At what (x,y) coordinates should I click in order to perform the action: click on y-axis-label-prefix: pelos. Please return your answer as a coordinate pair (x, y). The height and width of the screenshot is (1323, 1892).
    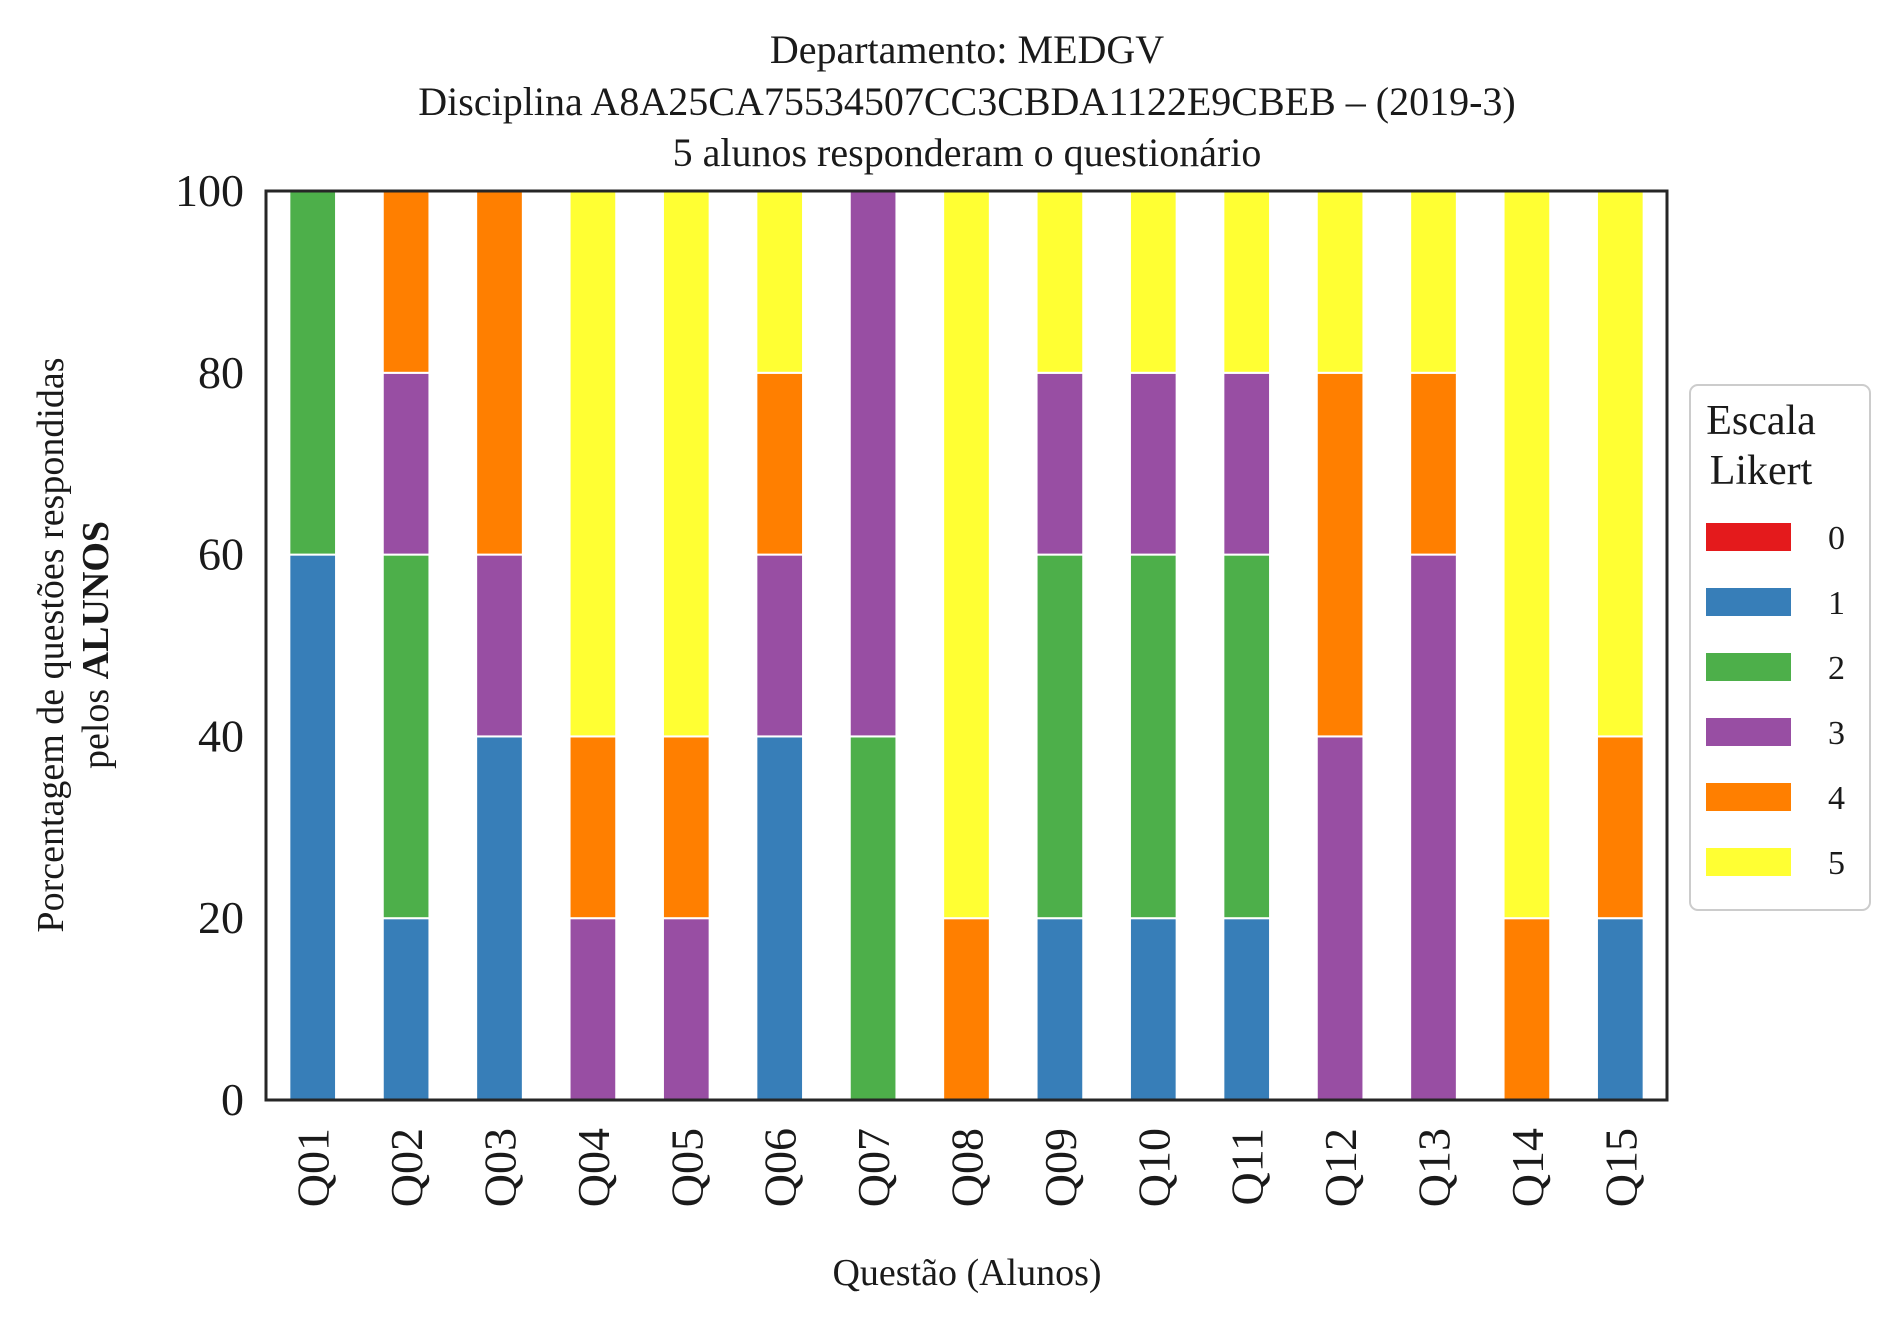
    Looking at the image, I should click on (96, 724).